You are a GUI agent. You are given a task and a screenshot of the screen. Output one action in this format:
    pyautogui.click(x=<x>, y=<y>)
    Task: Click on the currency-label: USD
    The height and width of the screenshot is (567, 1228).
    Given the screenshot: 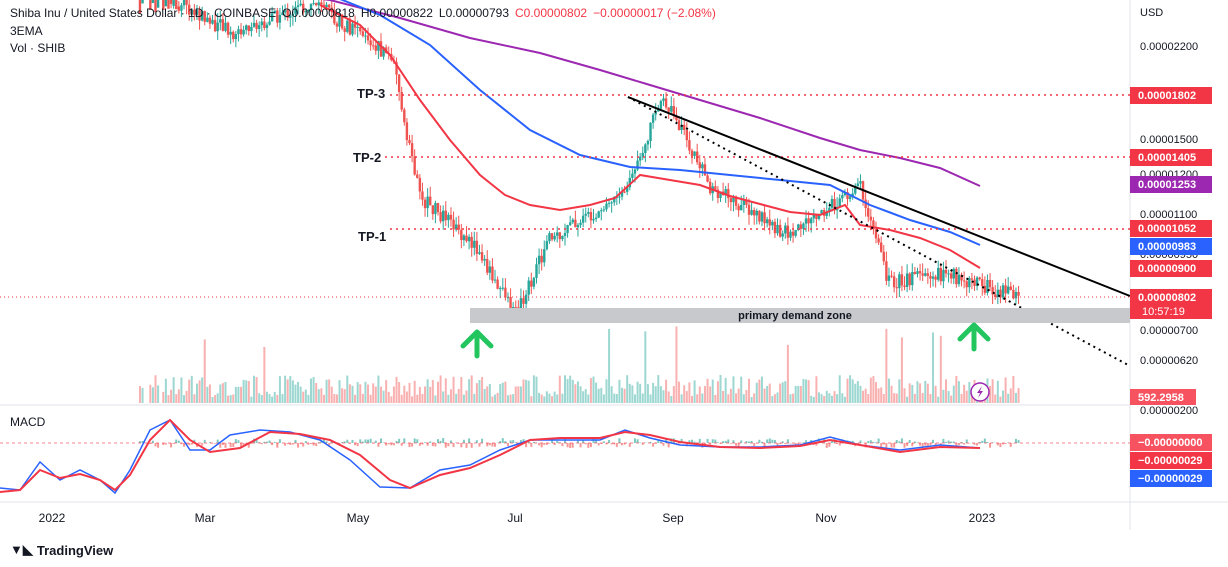 What is the action you would take?
    pyautogui.click(x=1151, y=13)
    